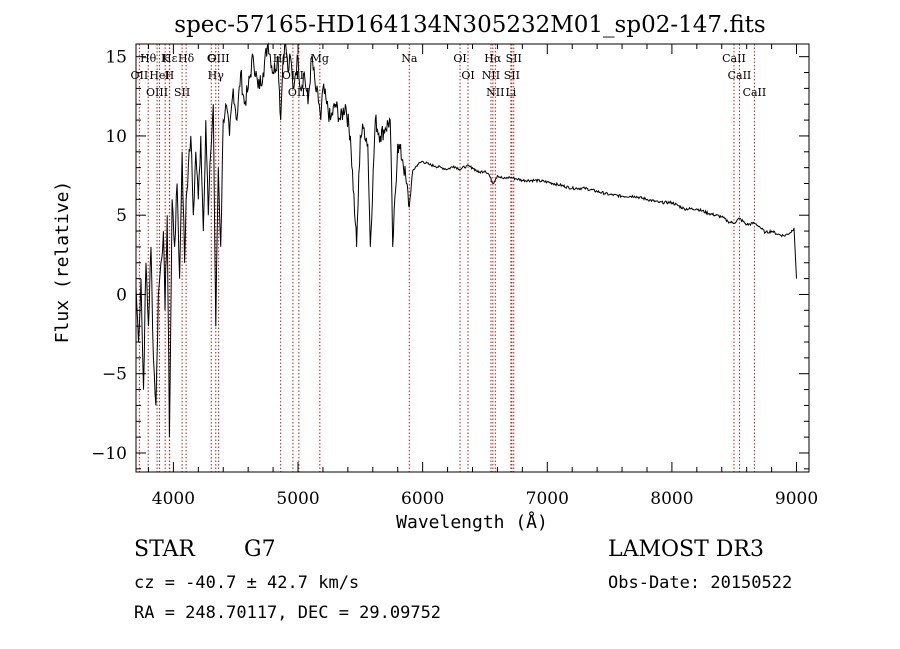 Image resolution: width=900 pixels, height=649 pixels. What do you see at coordinates (157, 92) in the screenshot?
I see `line-label-2: OIII` at bounding box center [157, 92].